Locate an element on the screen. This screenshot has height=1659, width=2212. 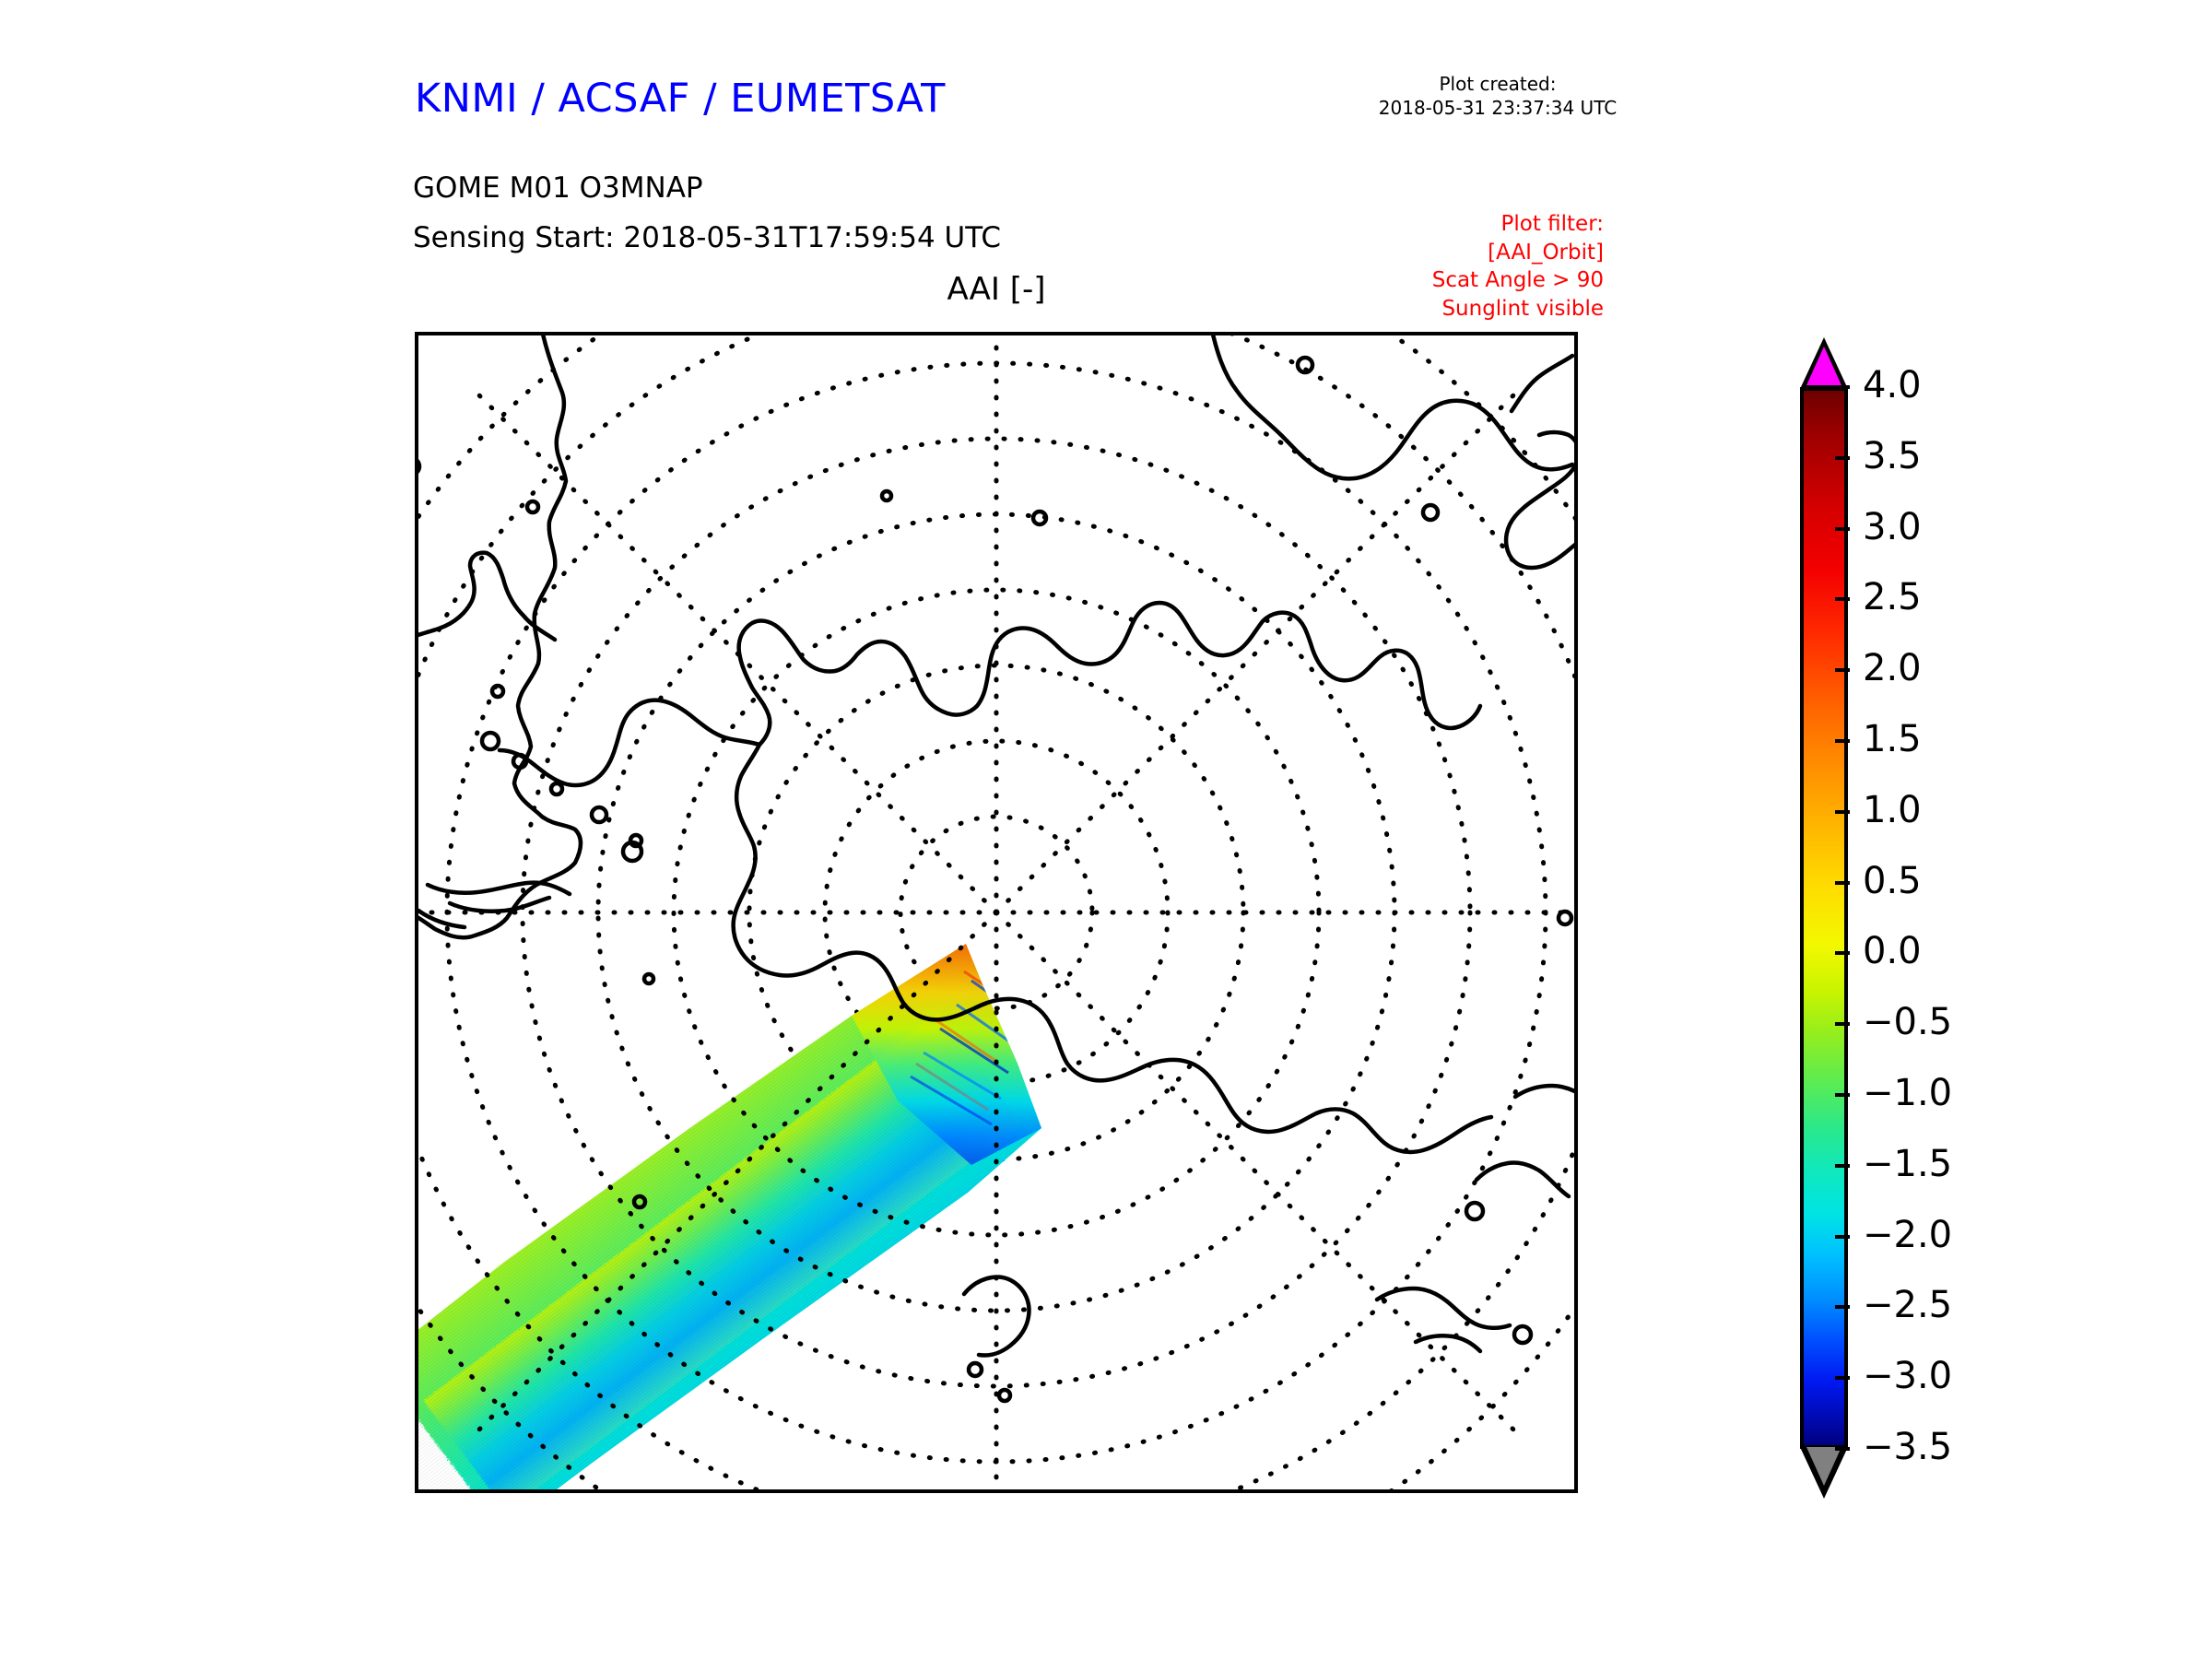
page-title: AAI [-] is located at coordinates (996, 289).